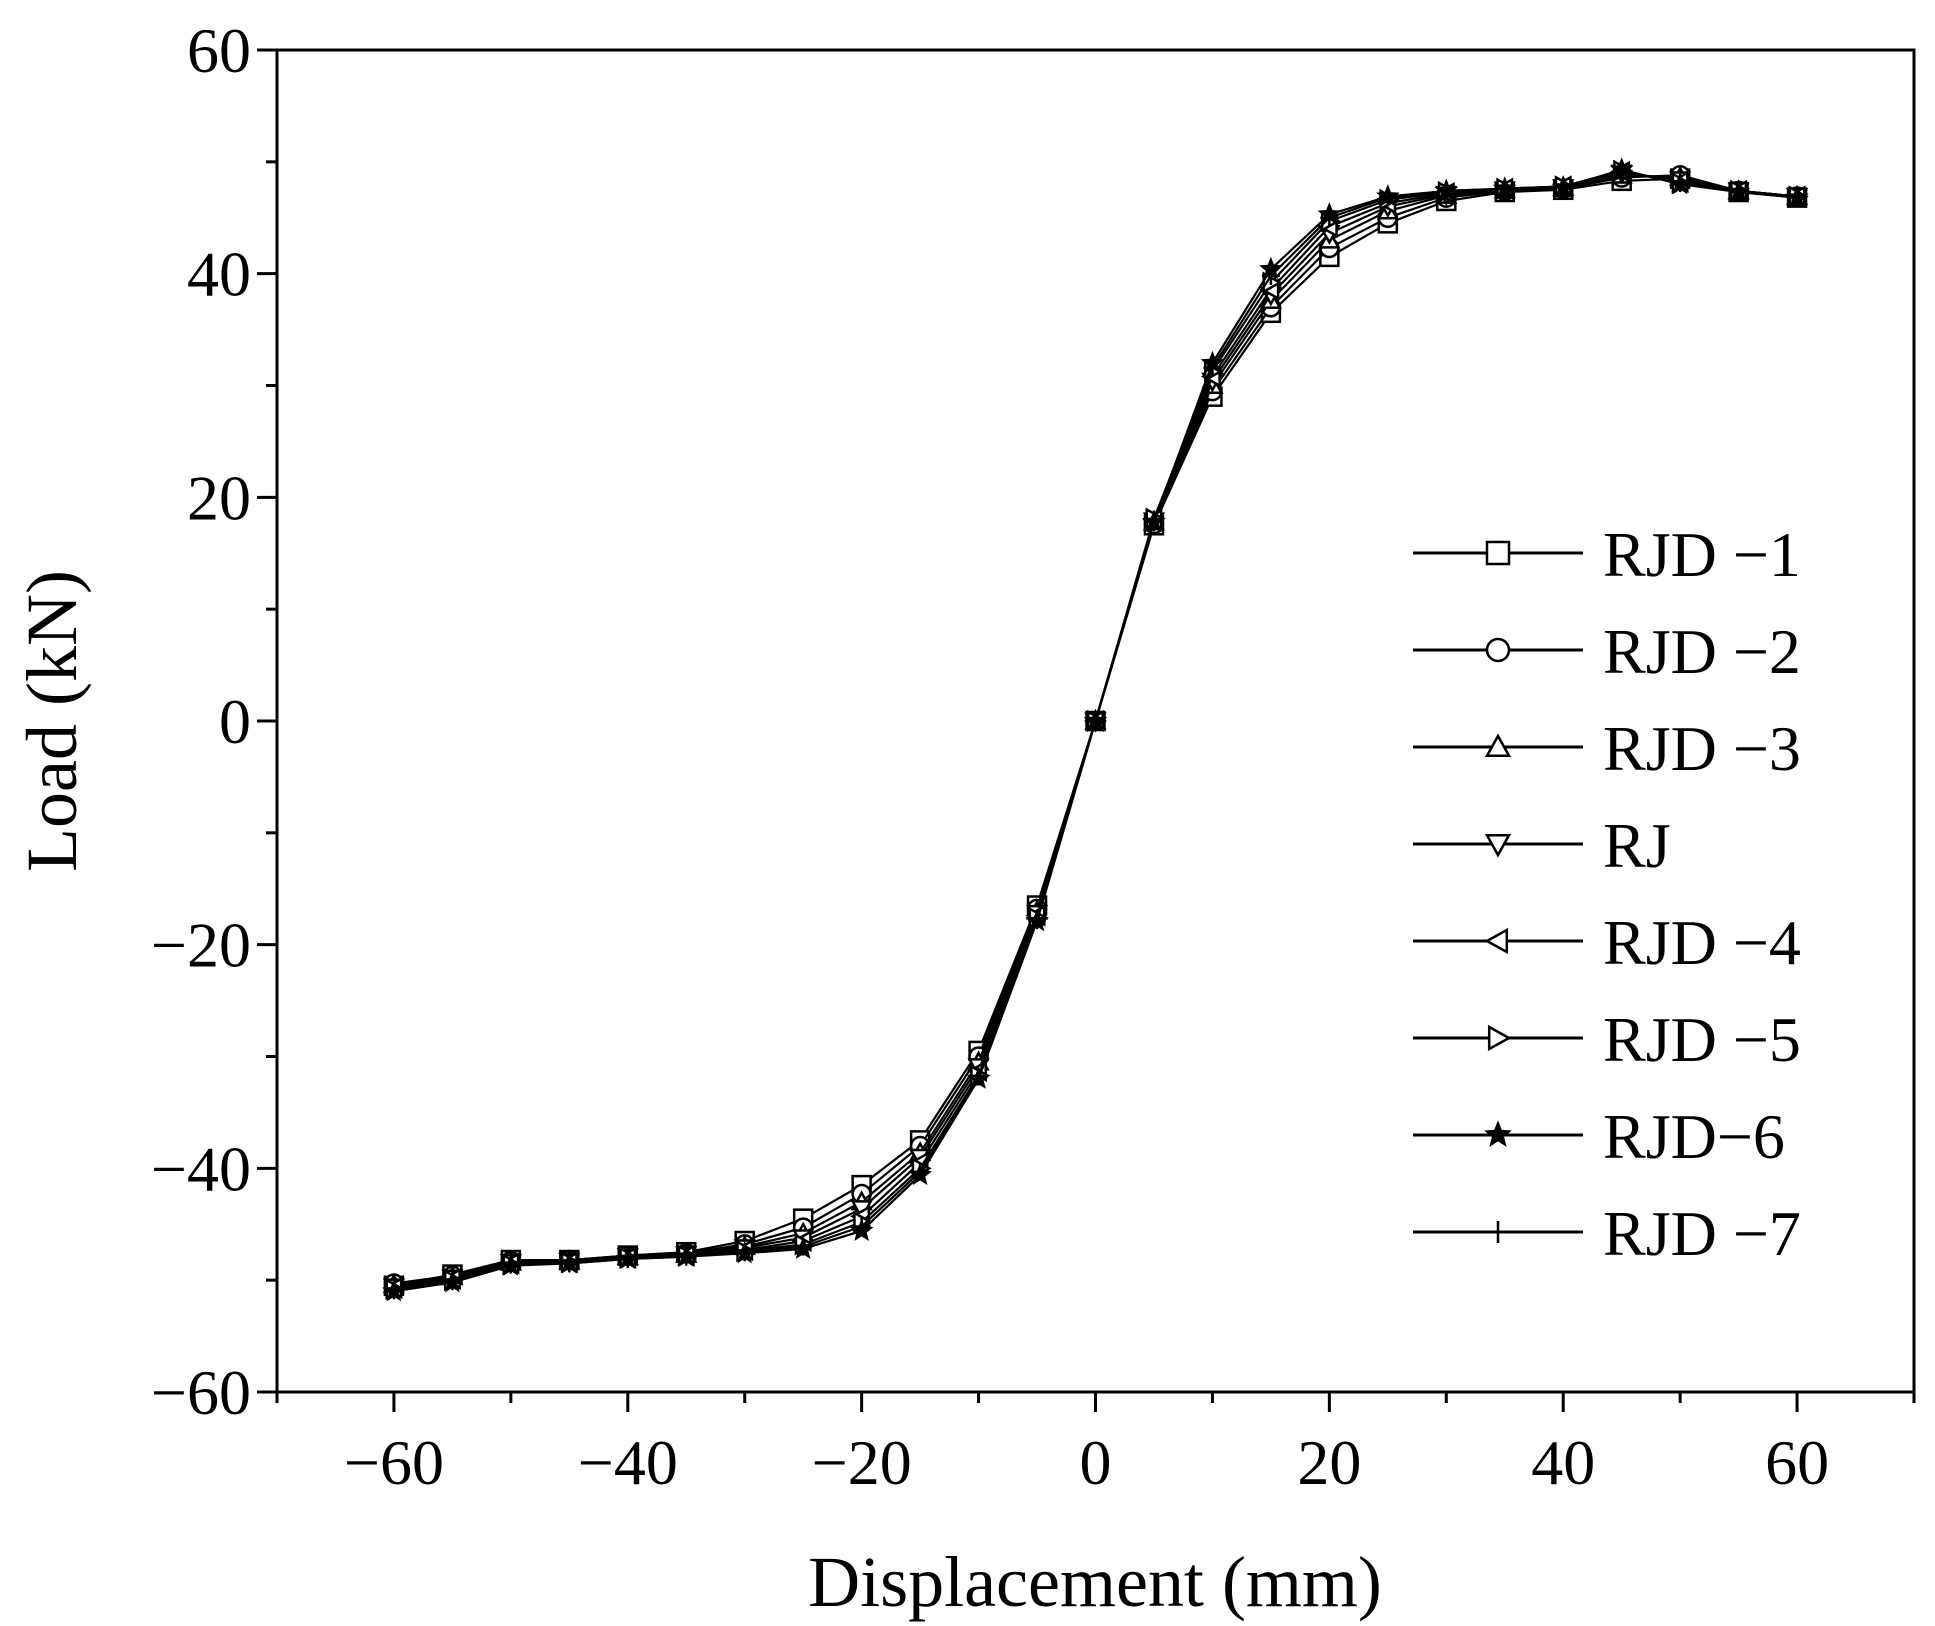 Image resolution: width=1935 pixels, height=1626 pixels. I want to click on legend-item: RJD −2, so click(1607, 651).